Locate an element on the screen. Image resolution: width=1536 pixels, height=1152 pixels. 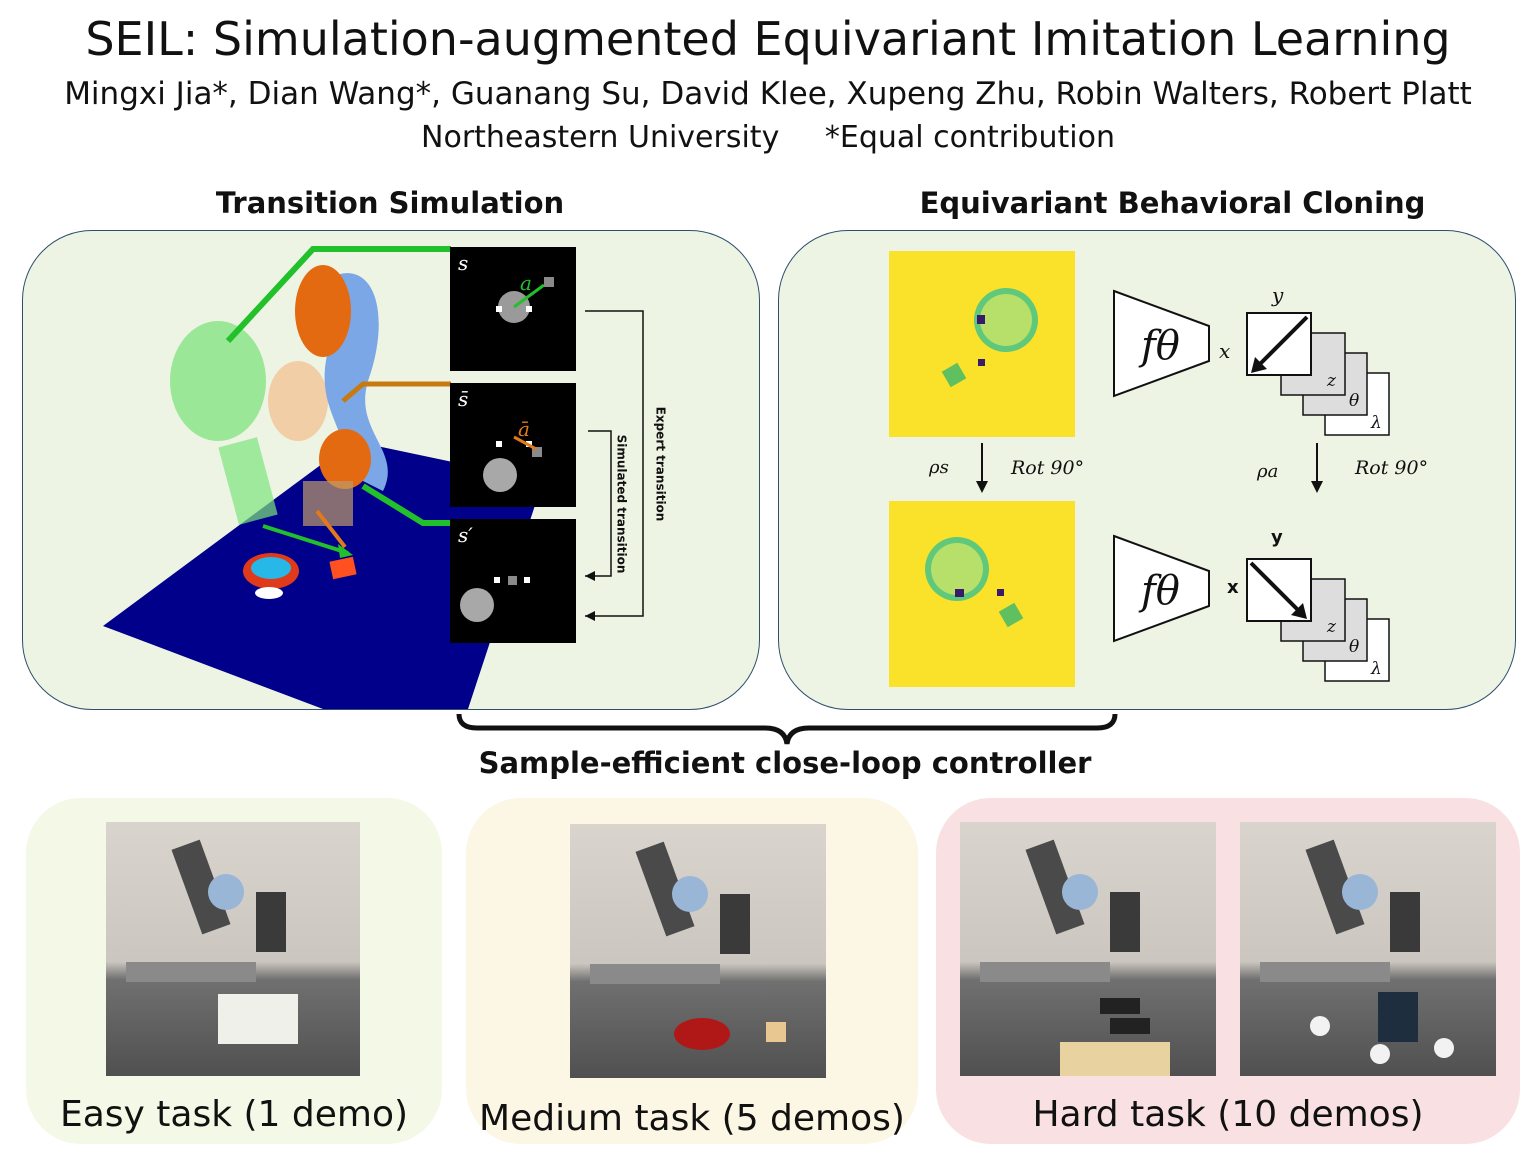
channel-lambda-bottom: λ is located at coordinates (1376, 669).